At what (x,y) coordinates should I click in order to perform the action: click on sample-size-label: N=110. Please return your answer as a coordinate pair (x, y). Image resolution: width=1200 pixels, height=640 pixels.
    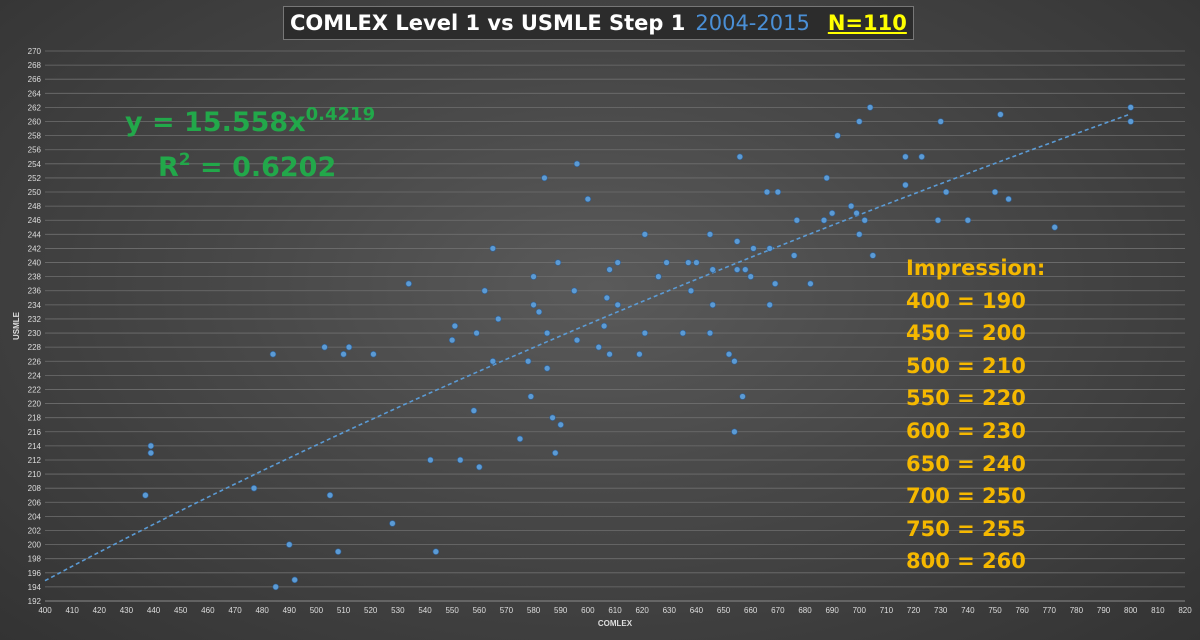
    Looking at the image, I should click on (867, 23).